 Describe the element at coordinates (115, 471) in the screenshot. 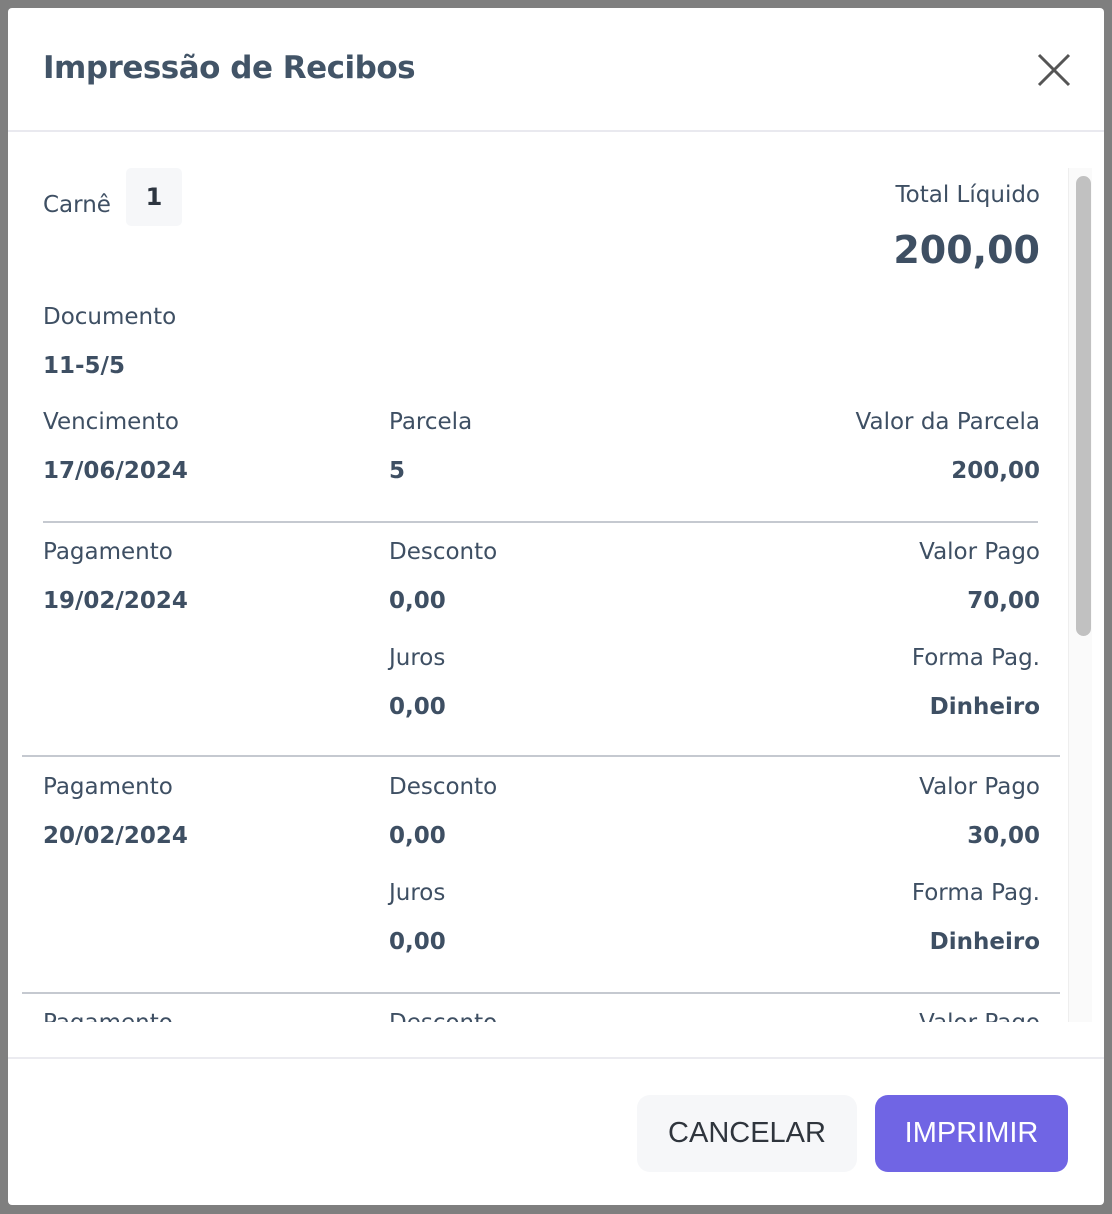

I see `vencimento-value: 17/06/2024` at that location.